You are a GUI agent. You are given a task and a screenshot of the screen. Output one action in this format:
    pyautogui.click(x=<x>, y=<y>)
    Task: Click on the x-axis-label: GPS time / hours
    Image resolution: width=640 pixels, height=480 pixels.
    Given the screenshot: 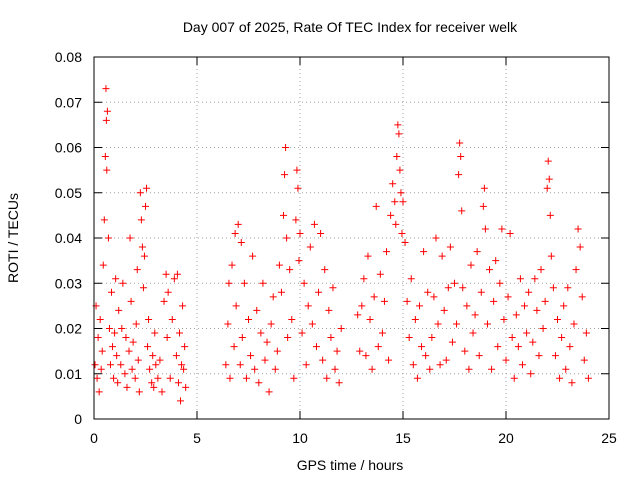 What is the action you would take?
    pyautogui.click(x=350, y=465)
    